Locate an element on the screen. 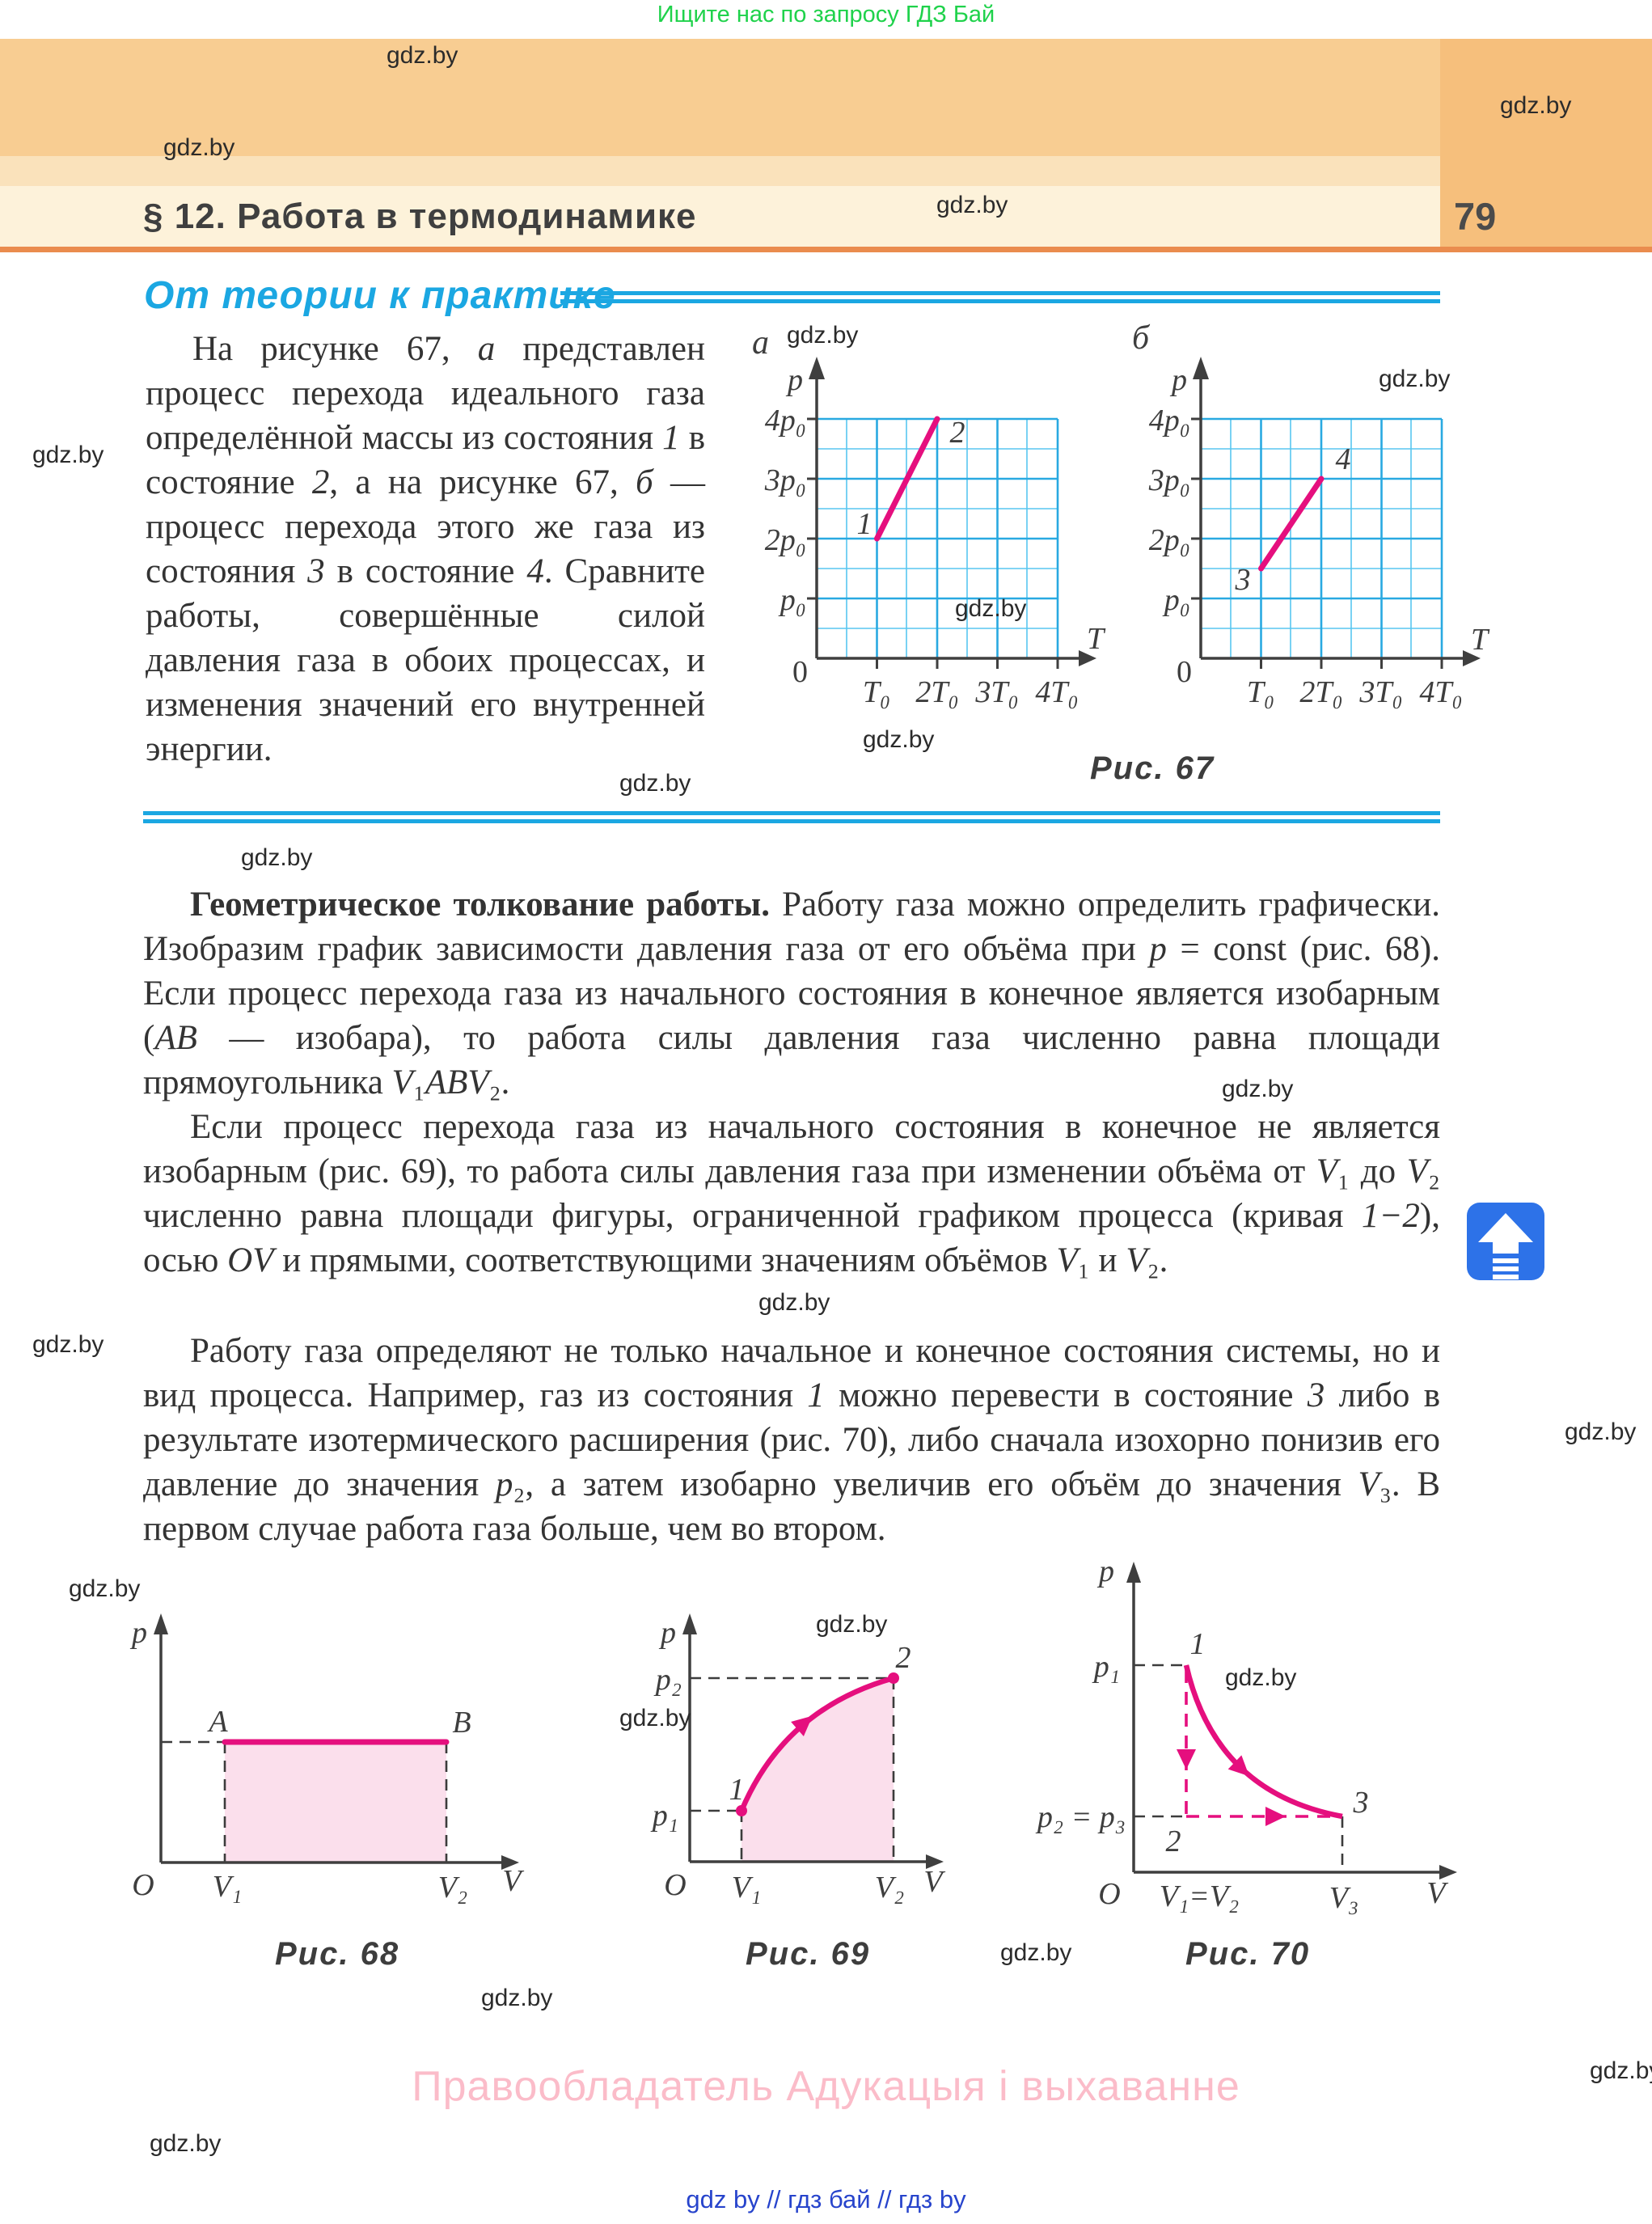  x-tick-label-v2: V₂ is located at coordinates (889, 1888).